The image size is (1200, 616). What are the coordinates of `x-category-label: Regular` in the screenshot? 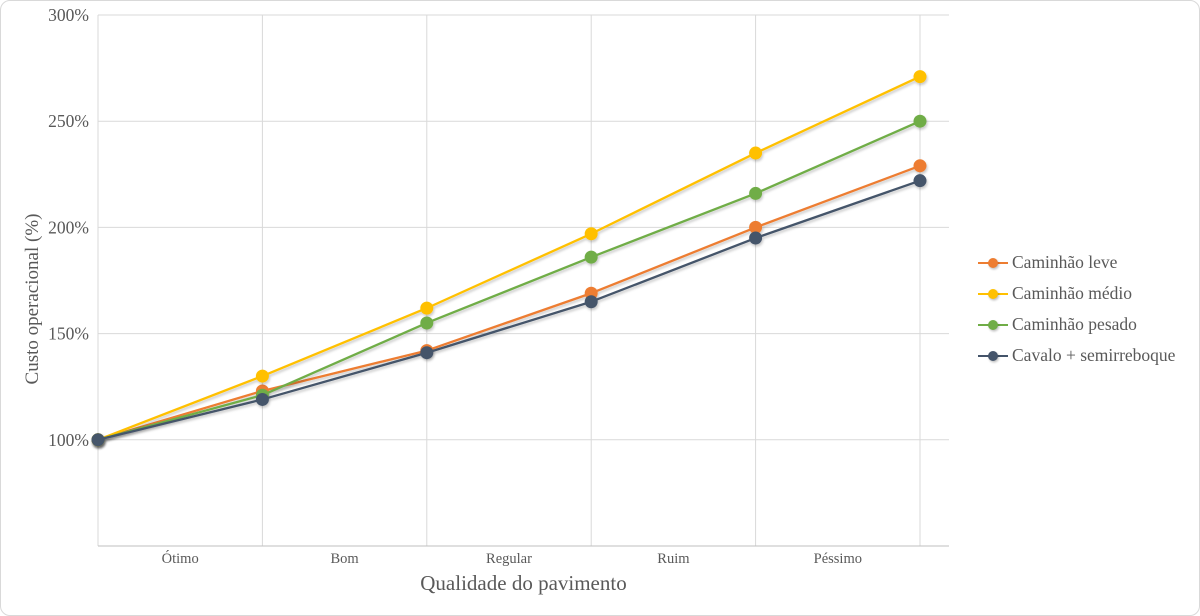 It's located at (509, 559).